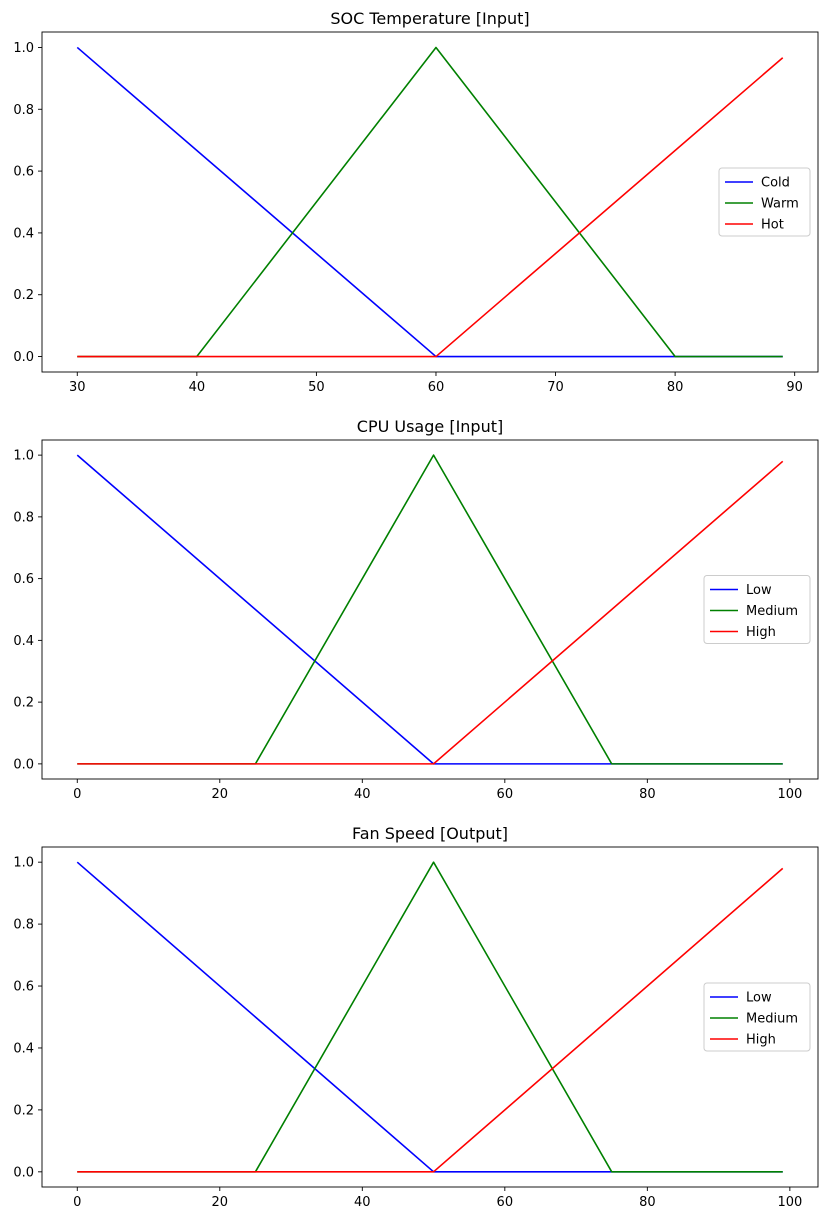 This screenshot has width=826, height=1221. I want to click on legend-label-hot: Hot, so click(772, 225).